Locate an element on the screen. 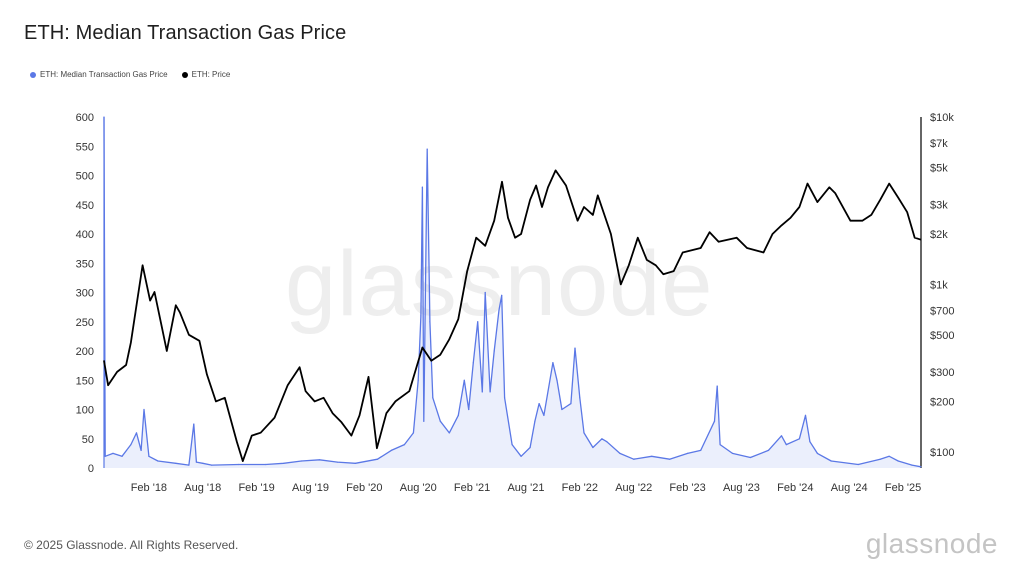  right-axis-tick-label: $200 is located at coordinates (942, 402).